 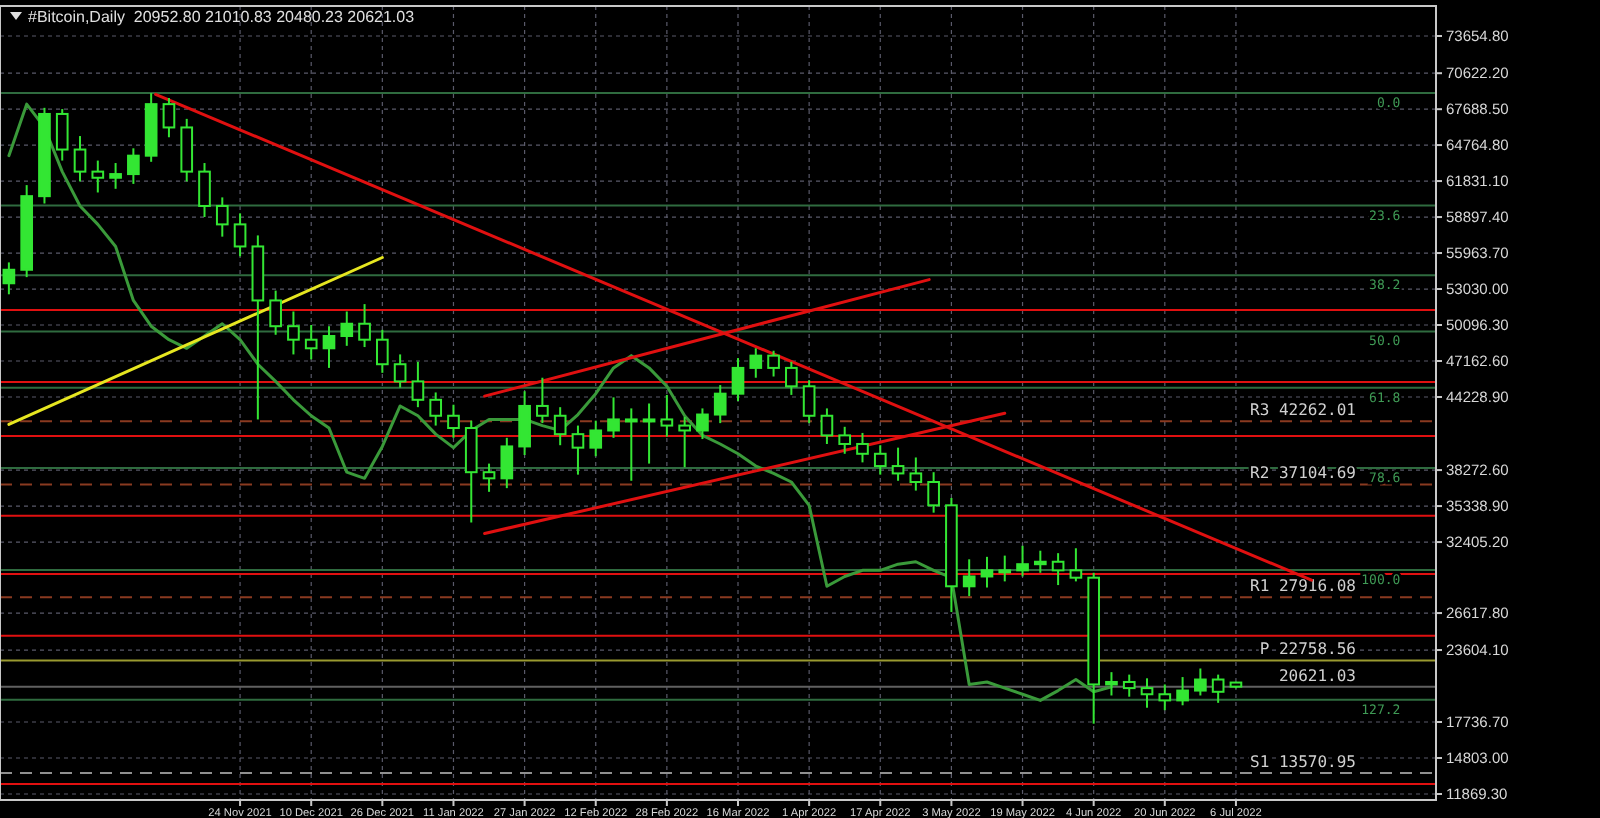 What do you see at coordinates (1303, 586) in the screenshot?
I see `ref-line-label: R1 27916.08` at bounding box center [1303, 586].